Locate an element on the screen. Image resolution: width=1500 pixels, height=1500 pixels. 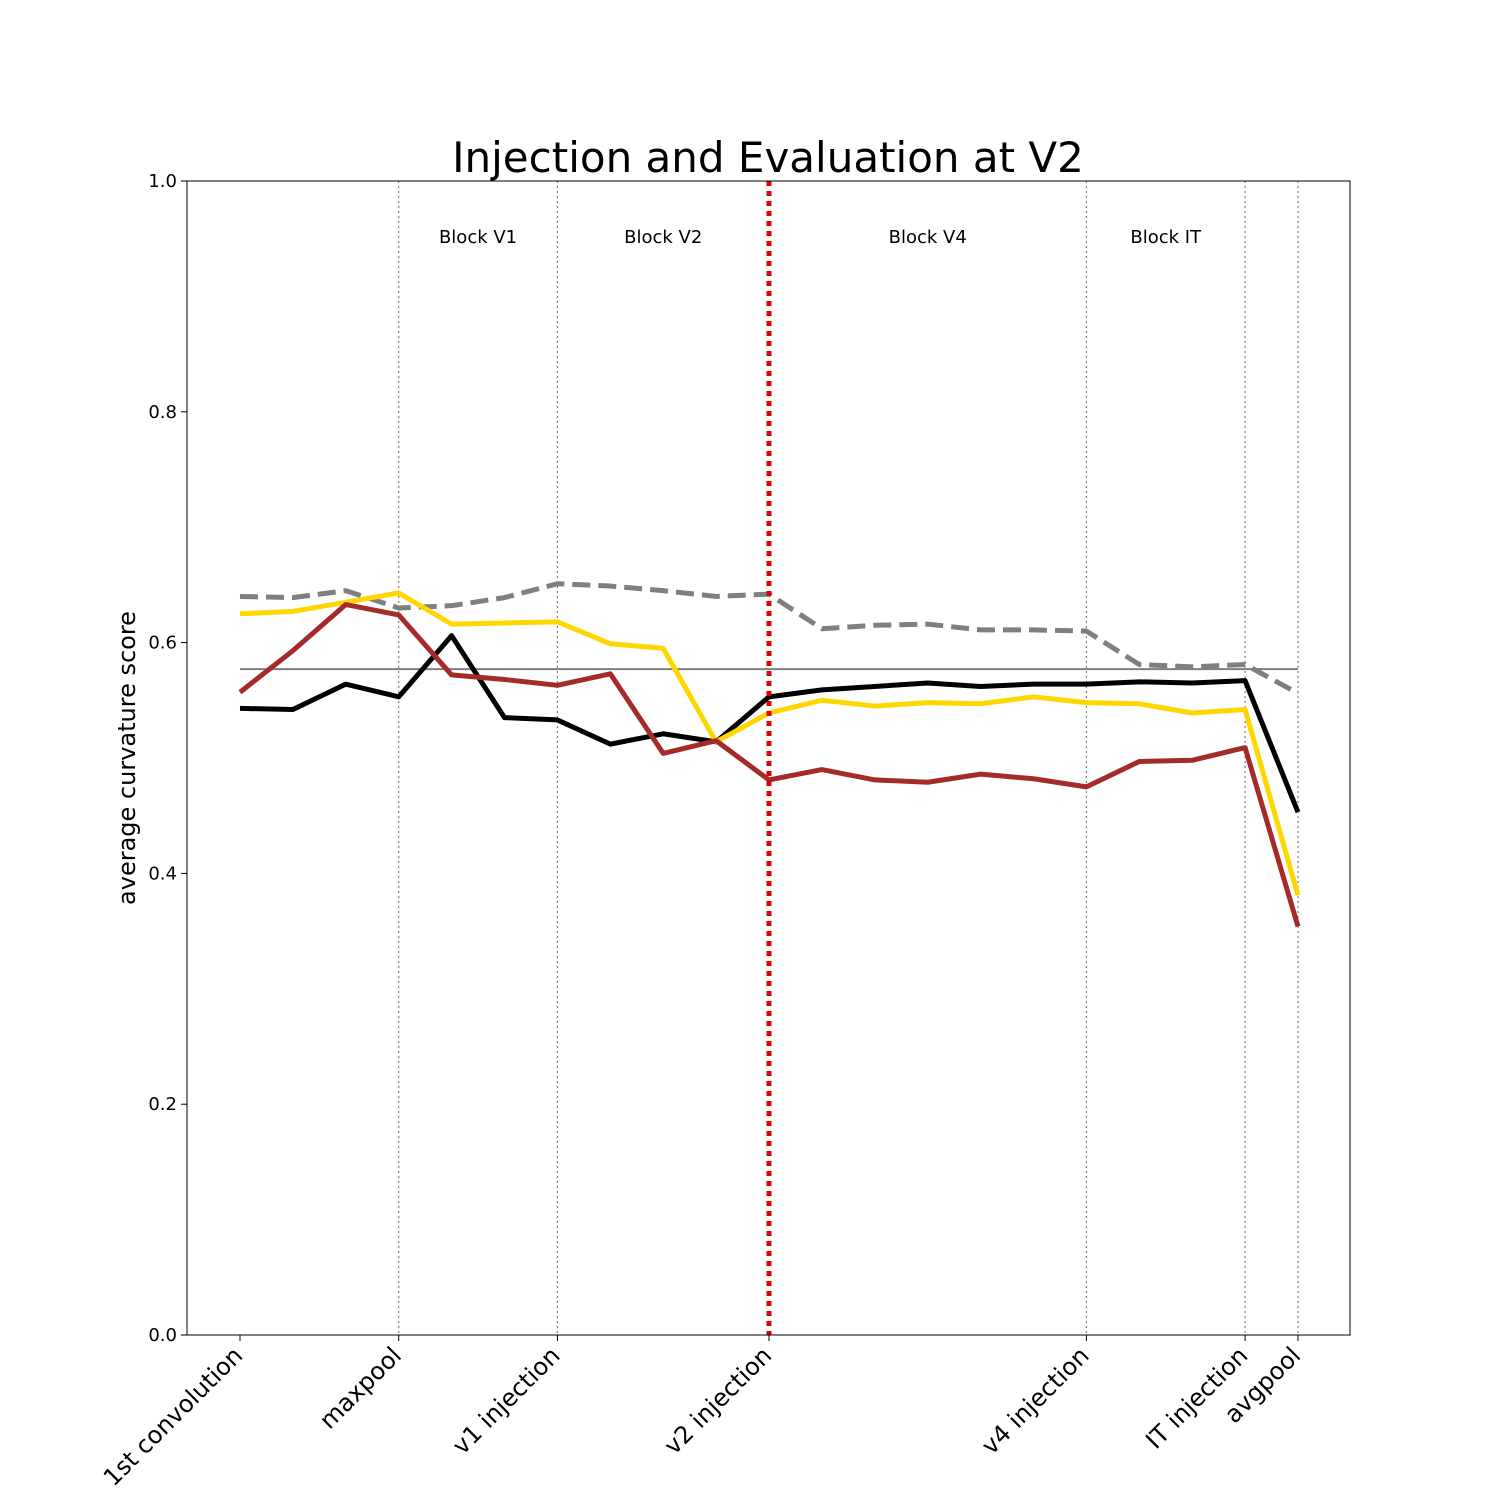
x-tick-label: v2 injection is located at coordinates (718, 1400).